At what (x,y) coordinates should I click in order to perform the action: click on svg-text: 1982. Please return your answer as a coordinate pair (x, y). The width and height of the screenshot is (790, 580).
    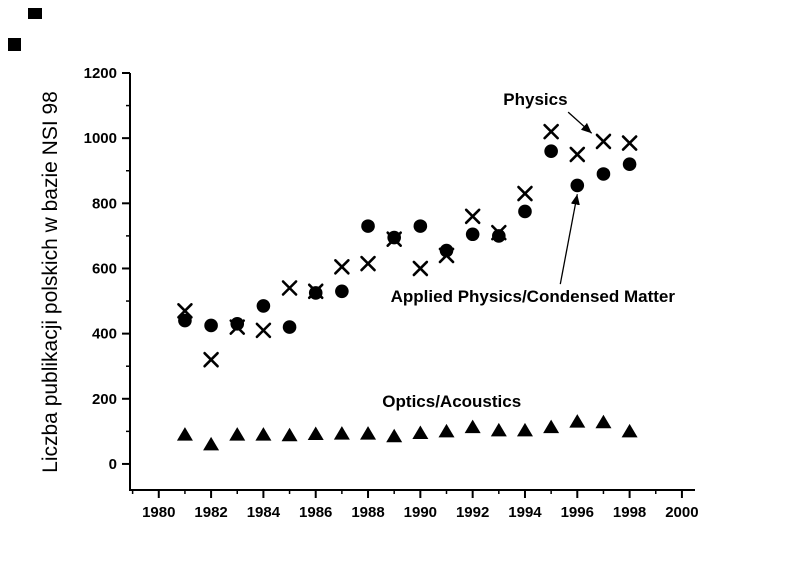
    Looking at the image, I should click on (210, 512).